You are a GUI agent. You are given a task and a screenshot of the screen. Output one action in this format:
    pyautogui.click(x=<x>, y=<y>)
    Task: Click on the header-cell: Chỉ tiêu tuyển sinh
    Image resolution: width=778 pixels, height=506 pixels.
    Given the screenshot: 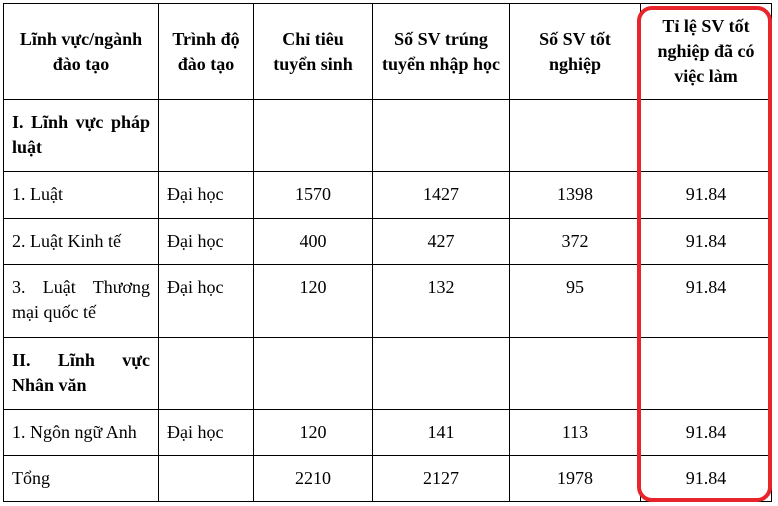 What is the action you would take?
    pyautogui.click(x=313, y=51)
    